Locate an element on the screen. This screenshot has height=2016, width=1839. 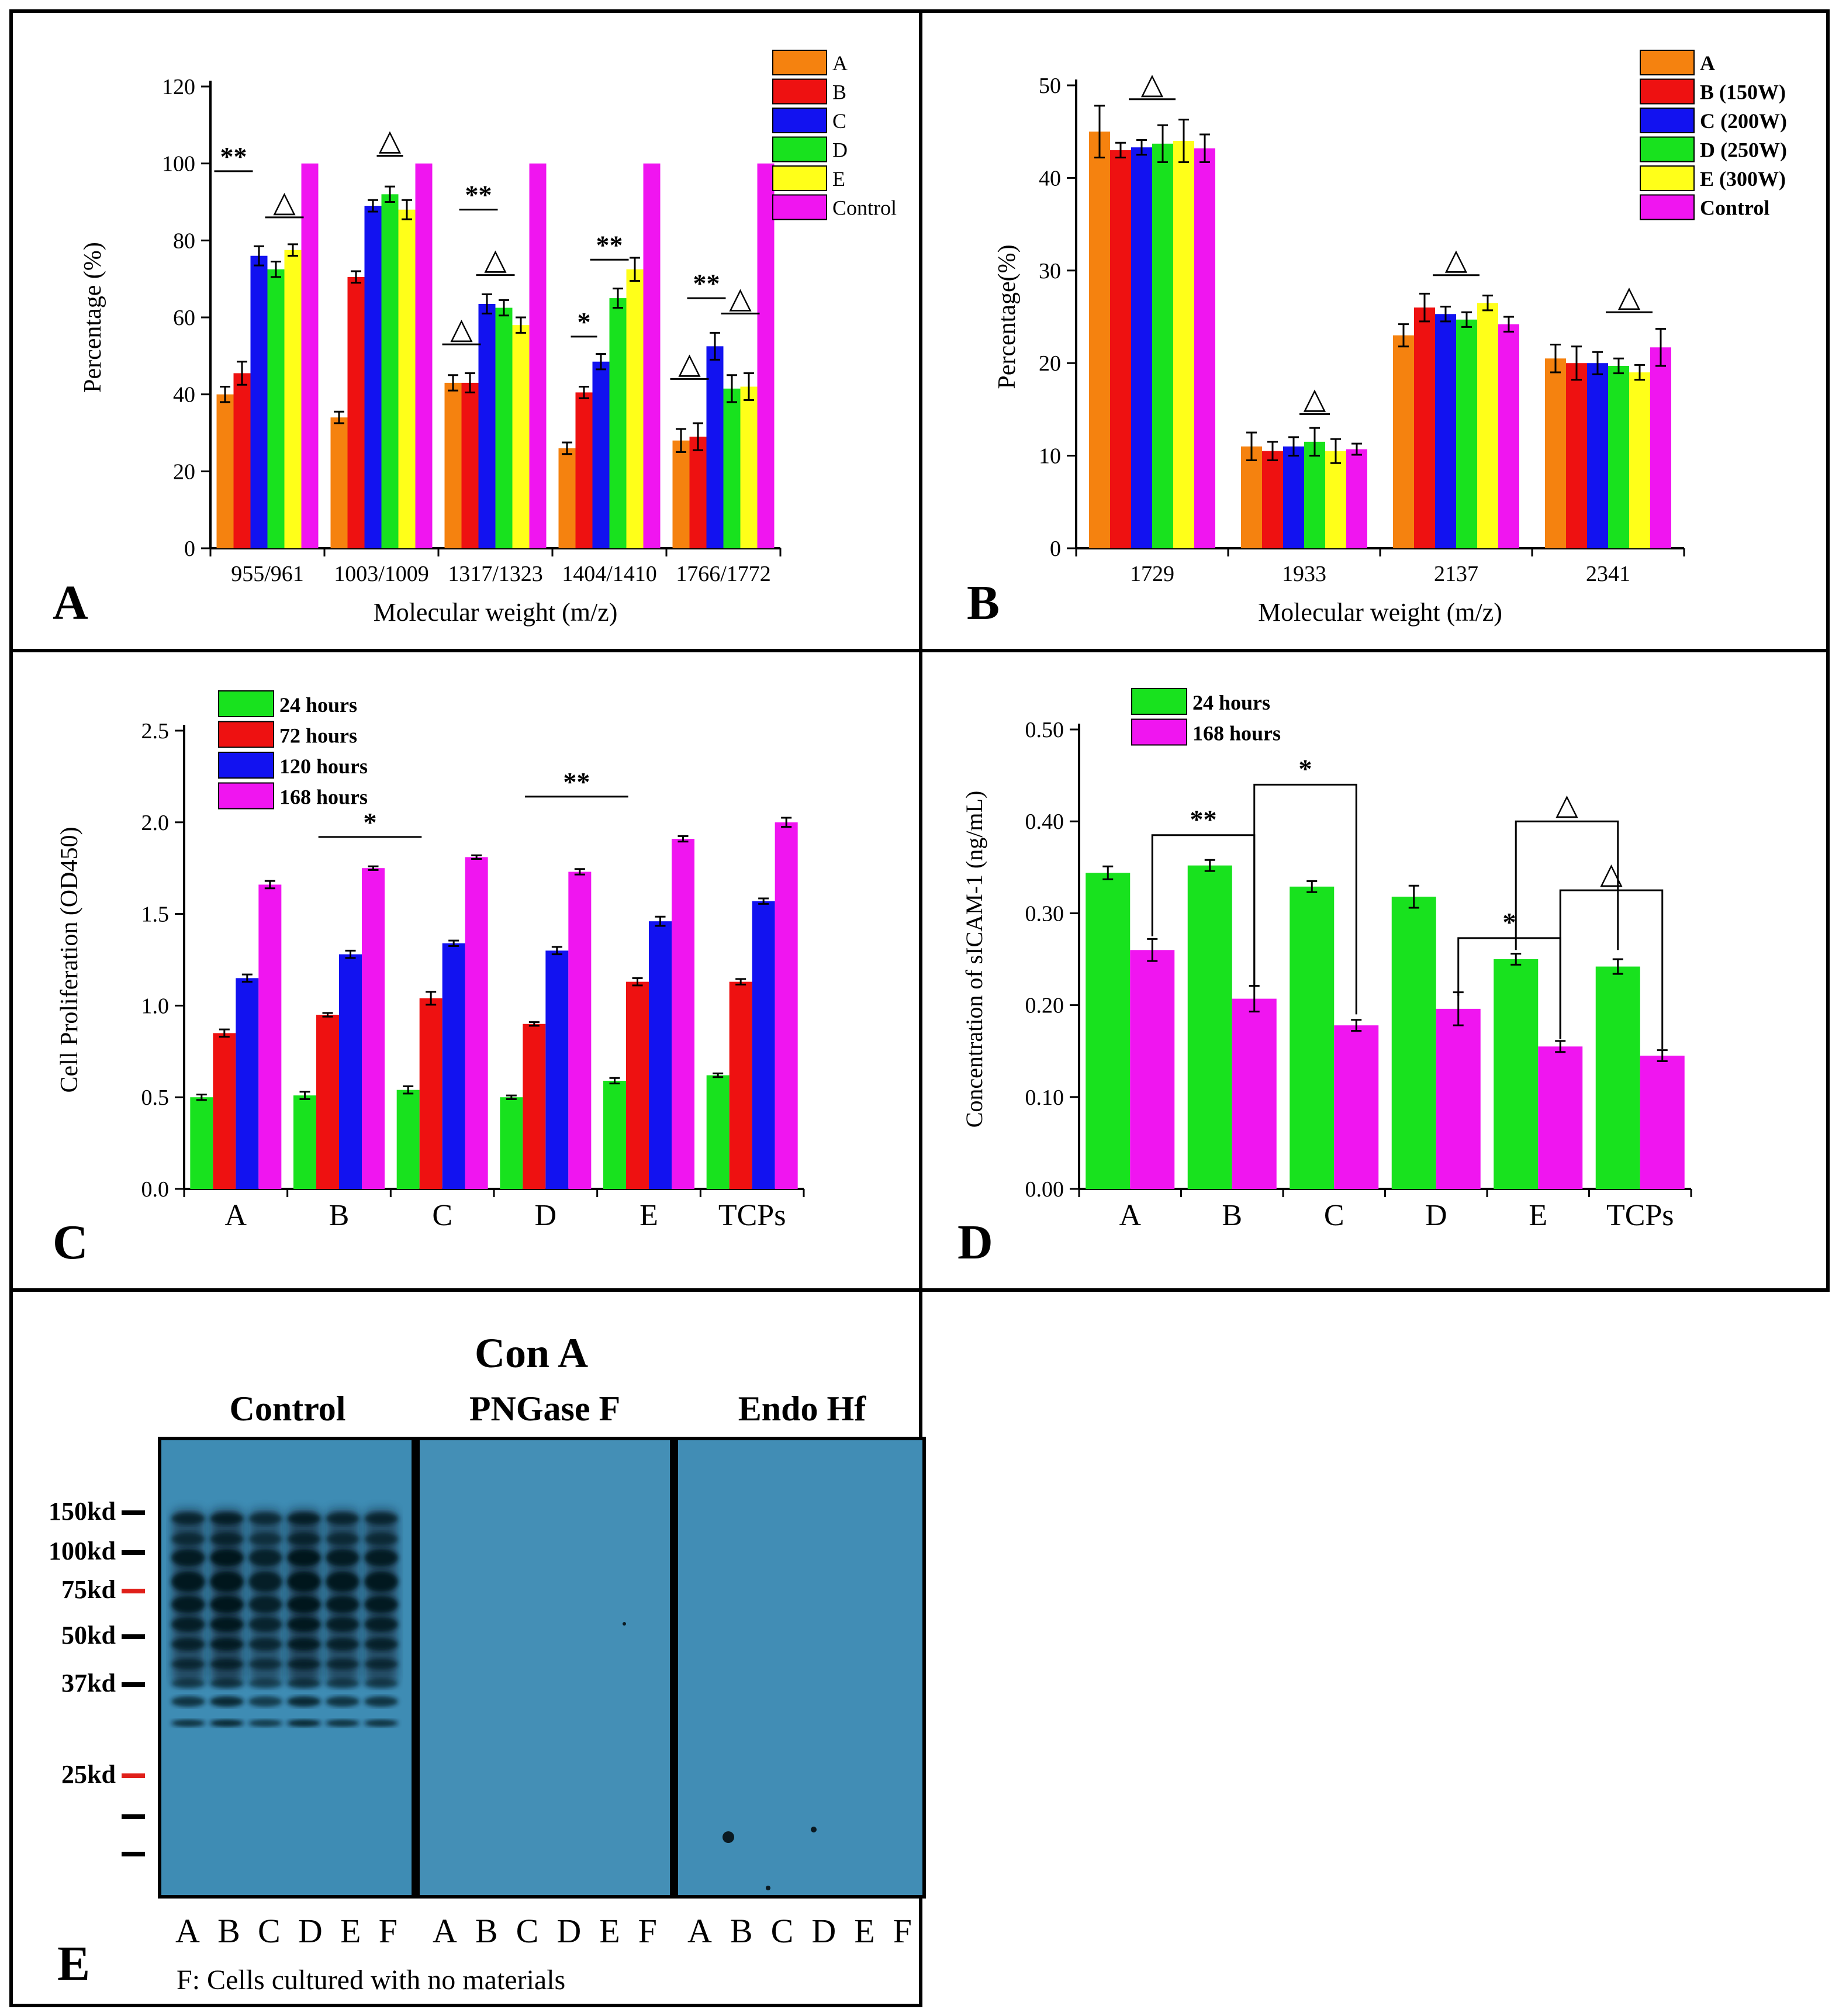
legend-label: B is located at coordinates (839, 92).